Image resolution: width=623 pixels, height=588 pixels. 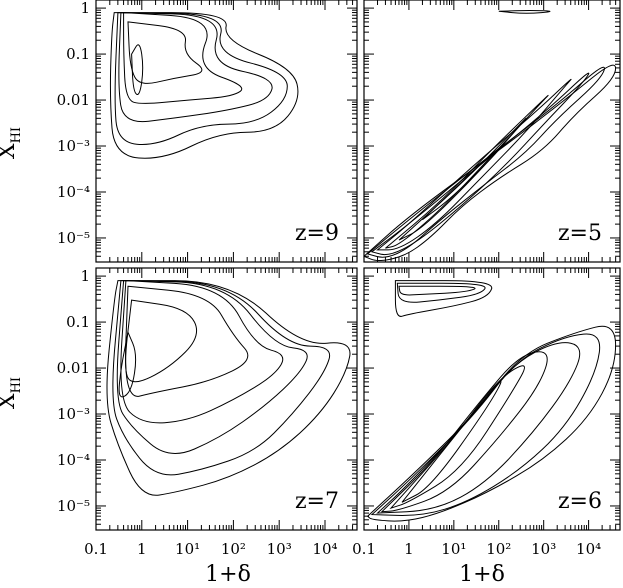 I want to click on panel-redshift-label: z=6, so click(x=580, y=501).